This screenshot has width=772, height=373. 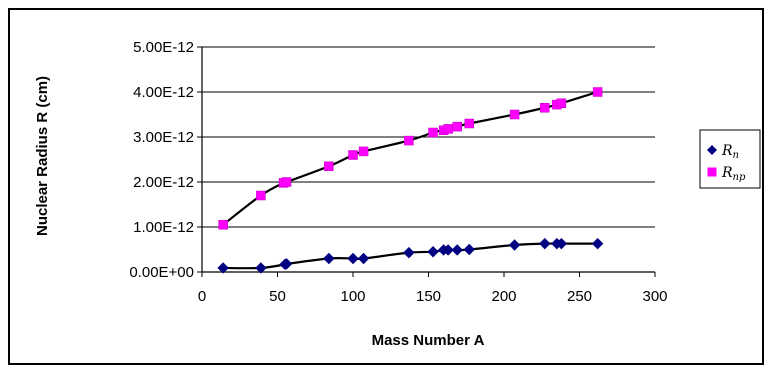 What do you see at coordinates (42, 156) in the screenshot?
I see `y-axis-title: Nuclear Radius R (cm)` at bounding box center [42, 156].